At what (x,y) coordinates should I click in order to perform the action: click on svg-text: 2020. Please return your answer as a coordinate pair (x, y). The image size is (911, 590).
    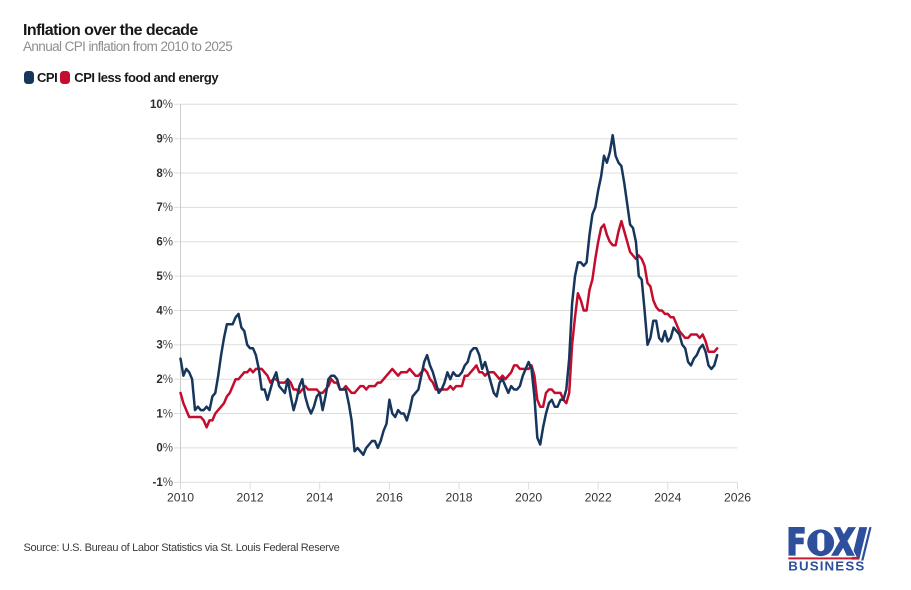
    Looking at the image, I should click on (528, 497).